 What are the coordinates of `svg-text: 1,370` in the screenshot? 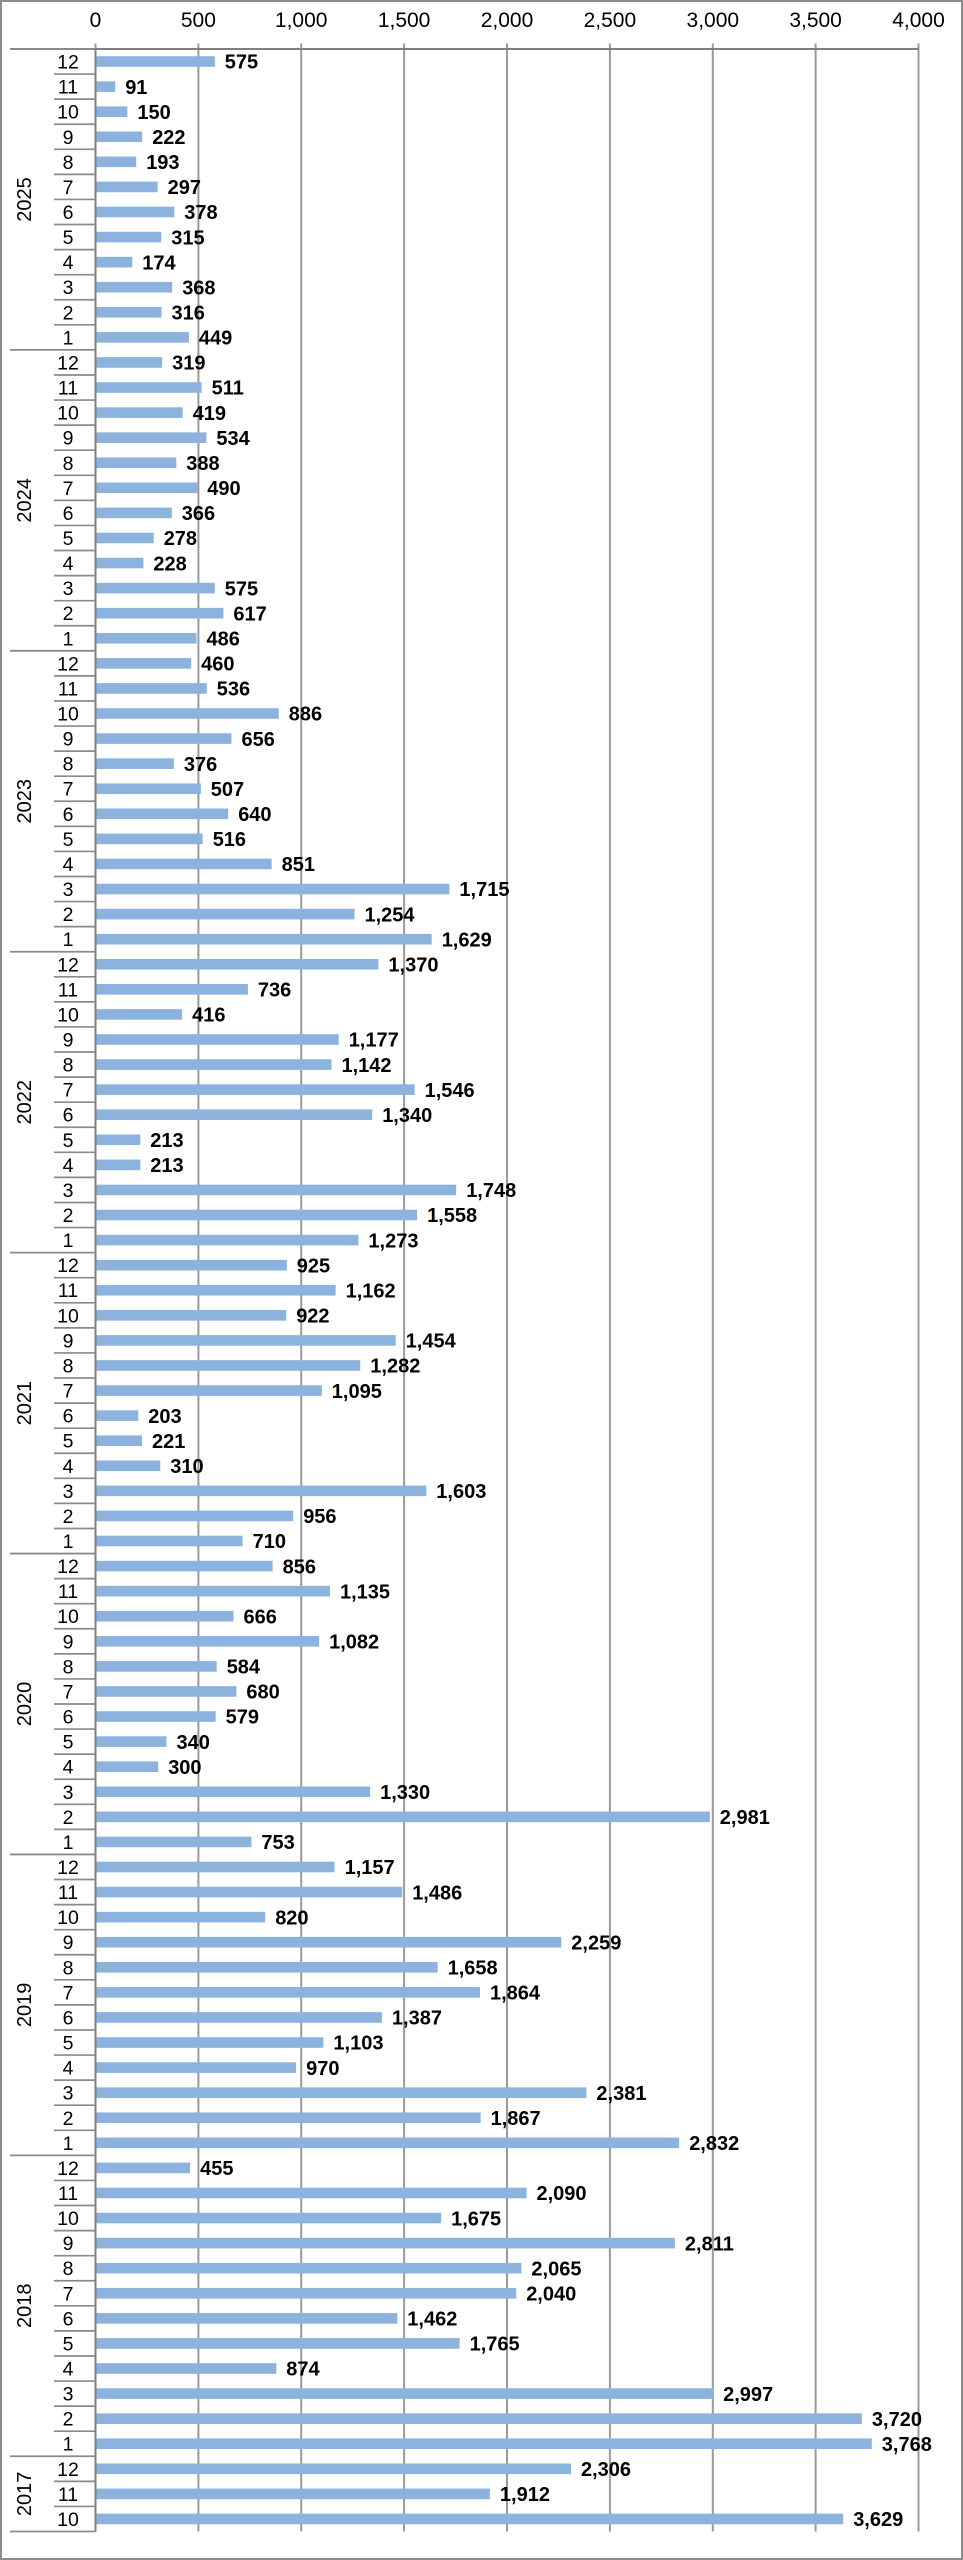 It's located at (413, 965).